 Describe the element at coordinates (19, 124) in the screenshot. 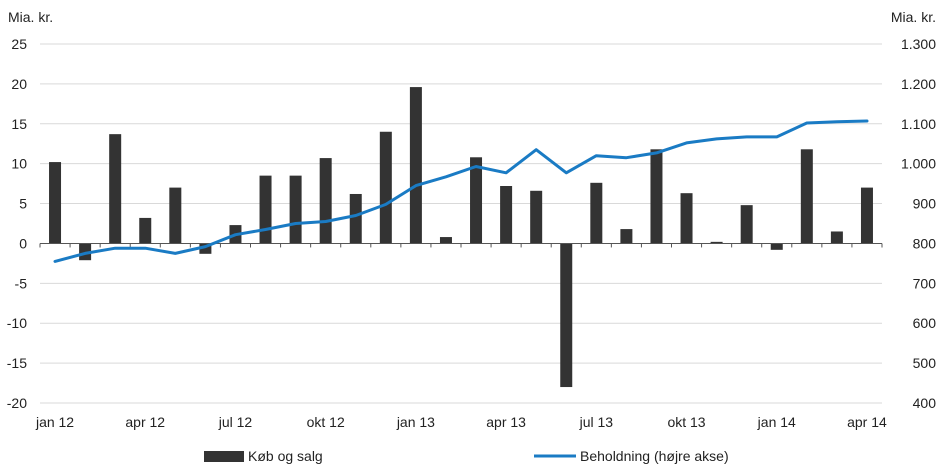

I see `left-tick-label: 15` at that location.